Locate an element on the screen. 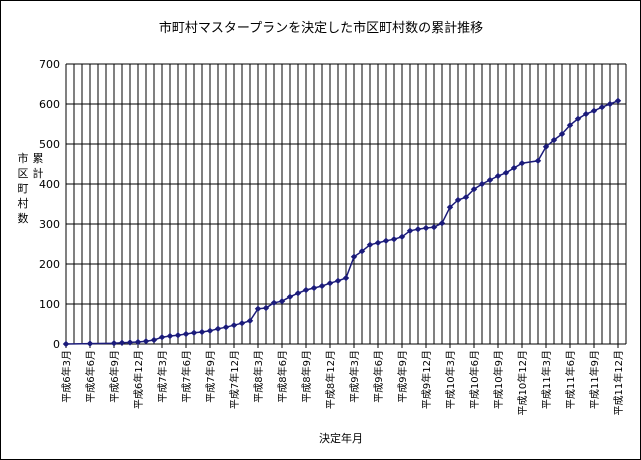 The image size is (641, 460). y-axis-label-char: 累 is located at coordinates (38, 158).